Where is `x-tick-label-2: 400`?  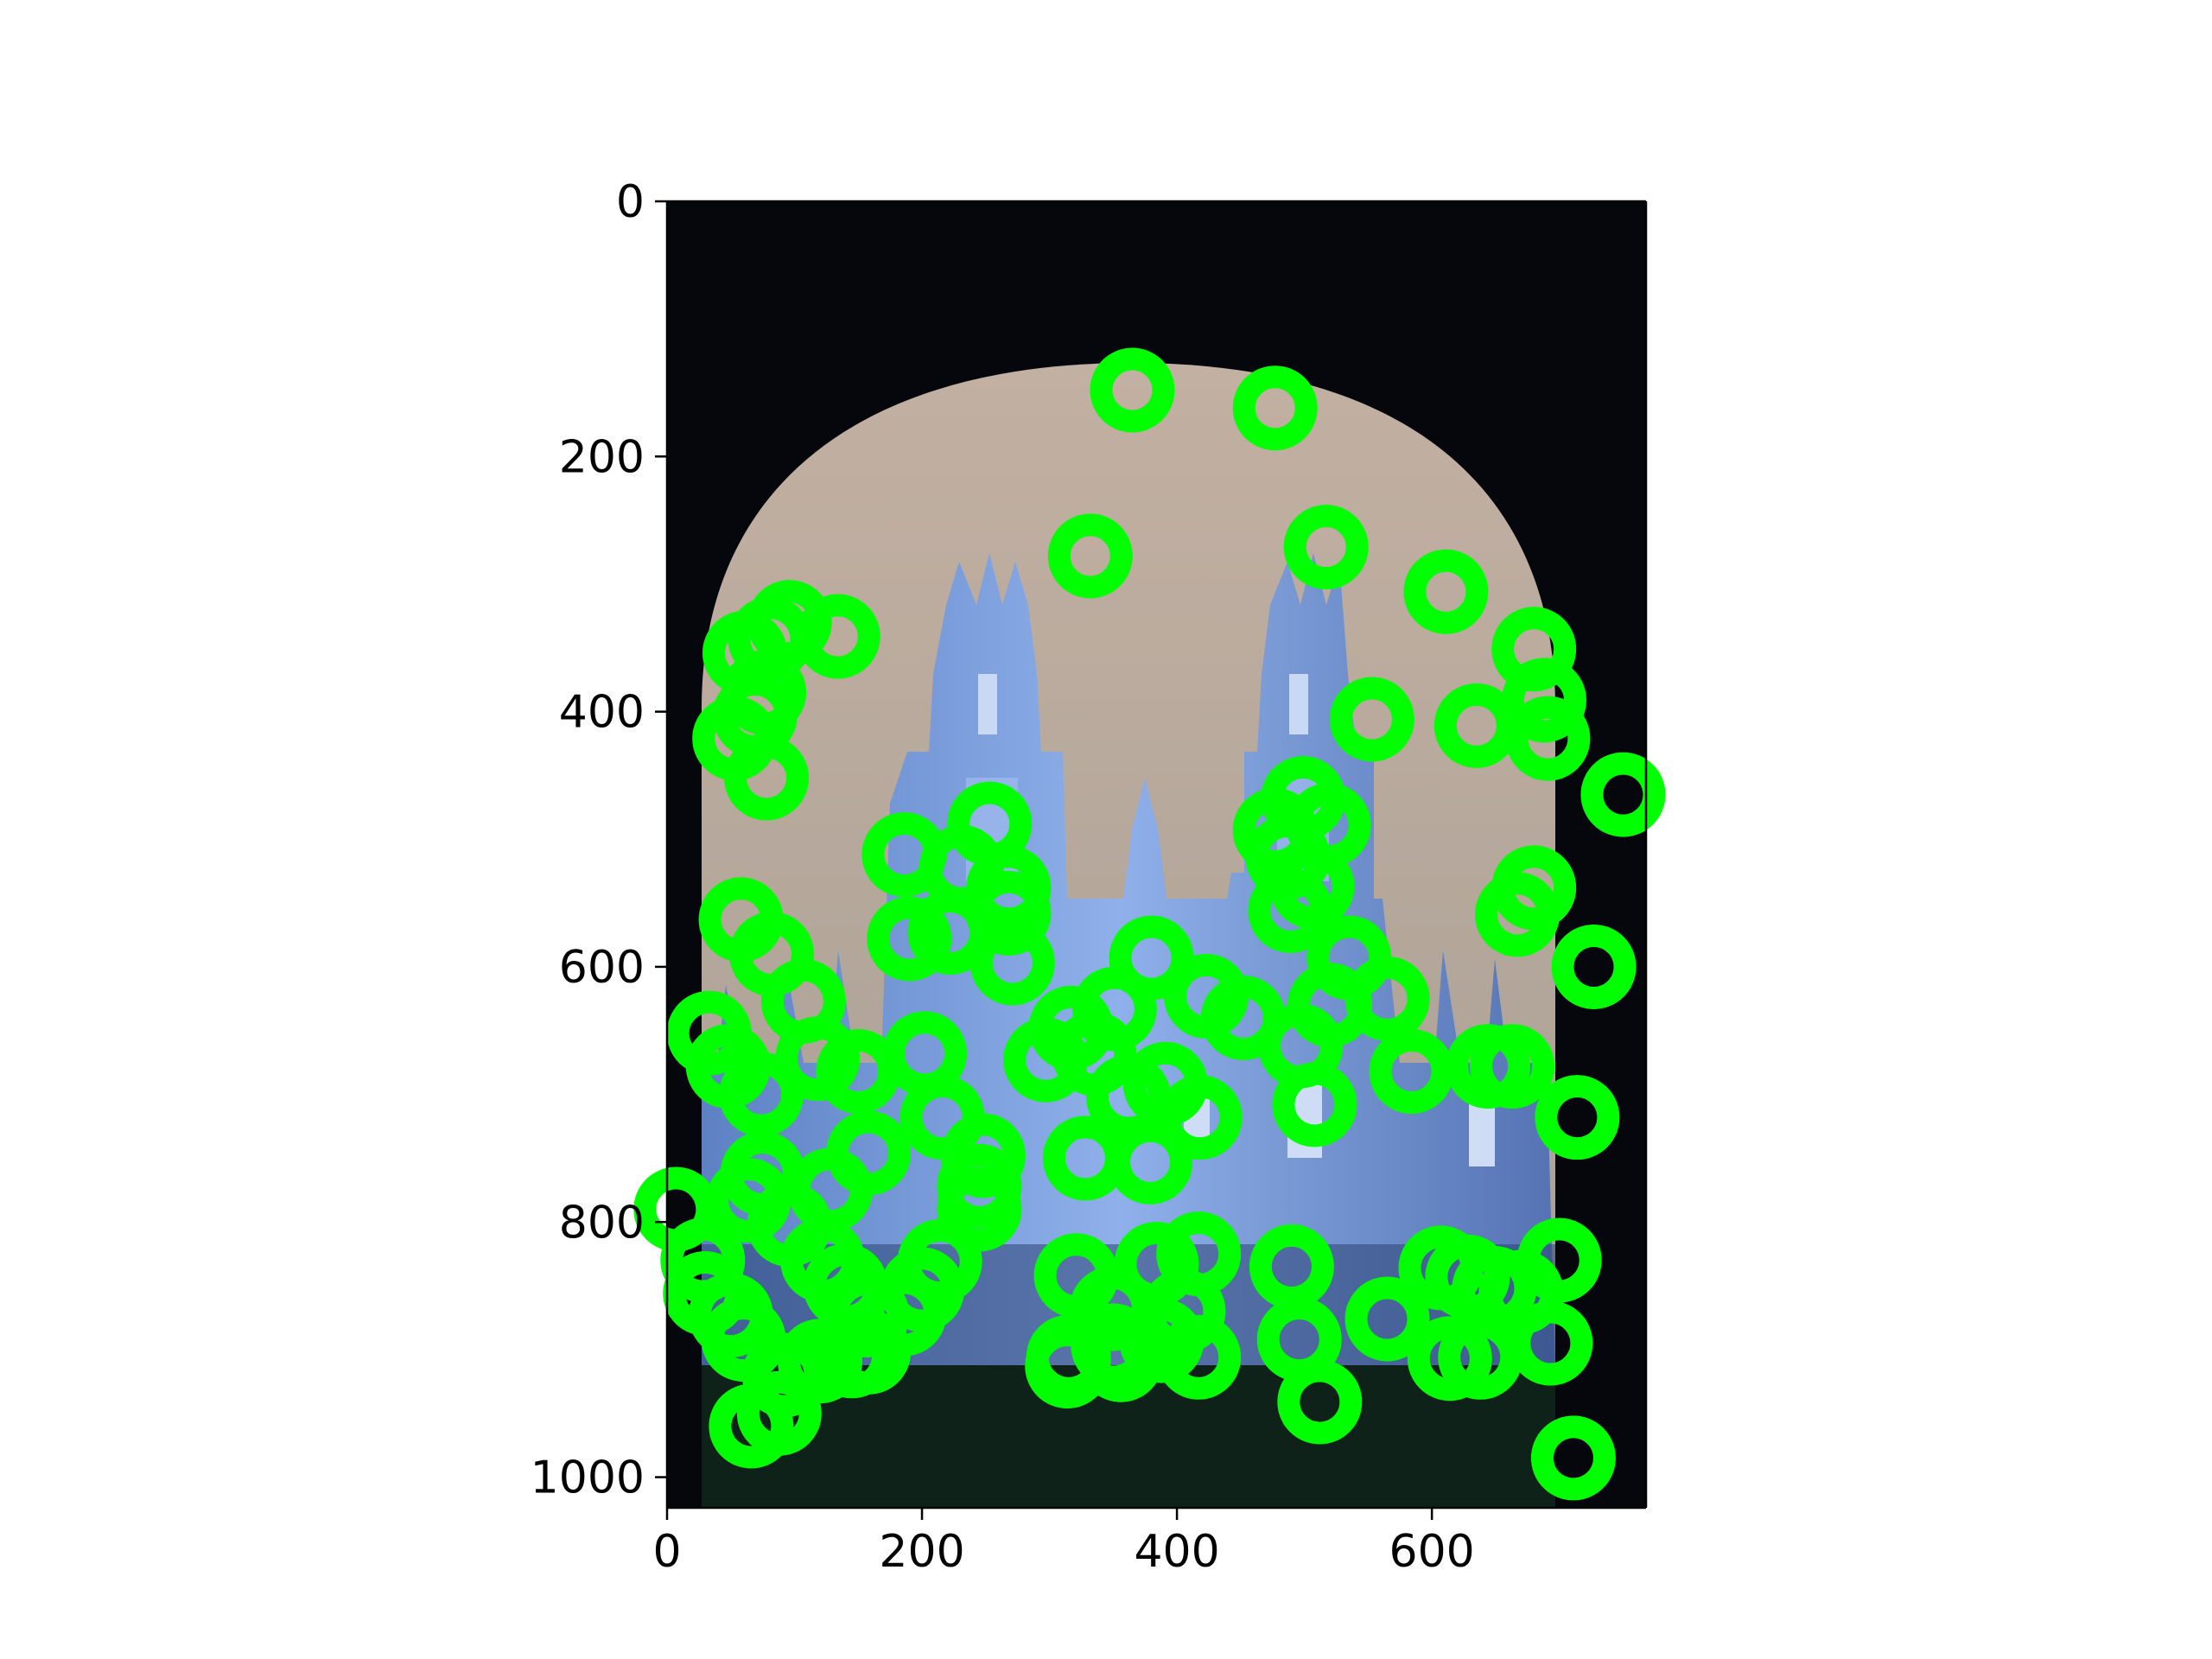 x-tick-label-2: 400 is located at coordinates (1176, 1552).